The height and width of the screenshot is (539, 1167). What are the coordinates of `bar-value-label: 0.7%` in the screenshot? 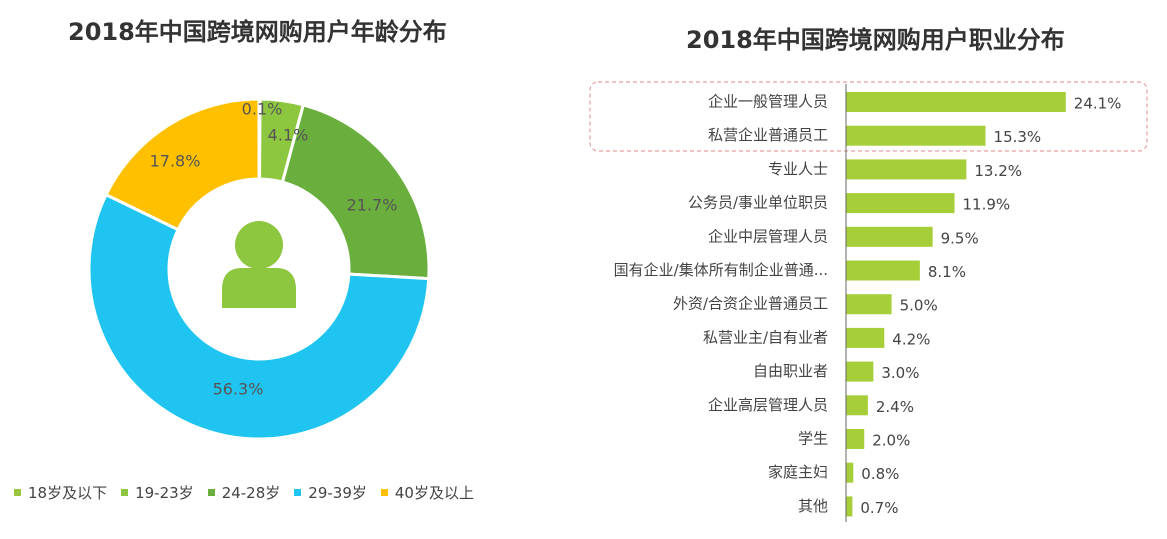 It's located at (879, 508).